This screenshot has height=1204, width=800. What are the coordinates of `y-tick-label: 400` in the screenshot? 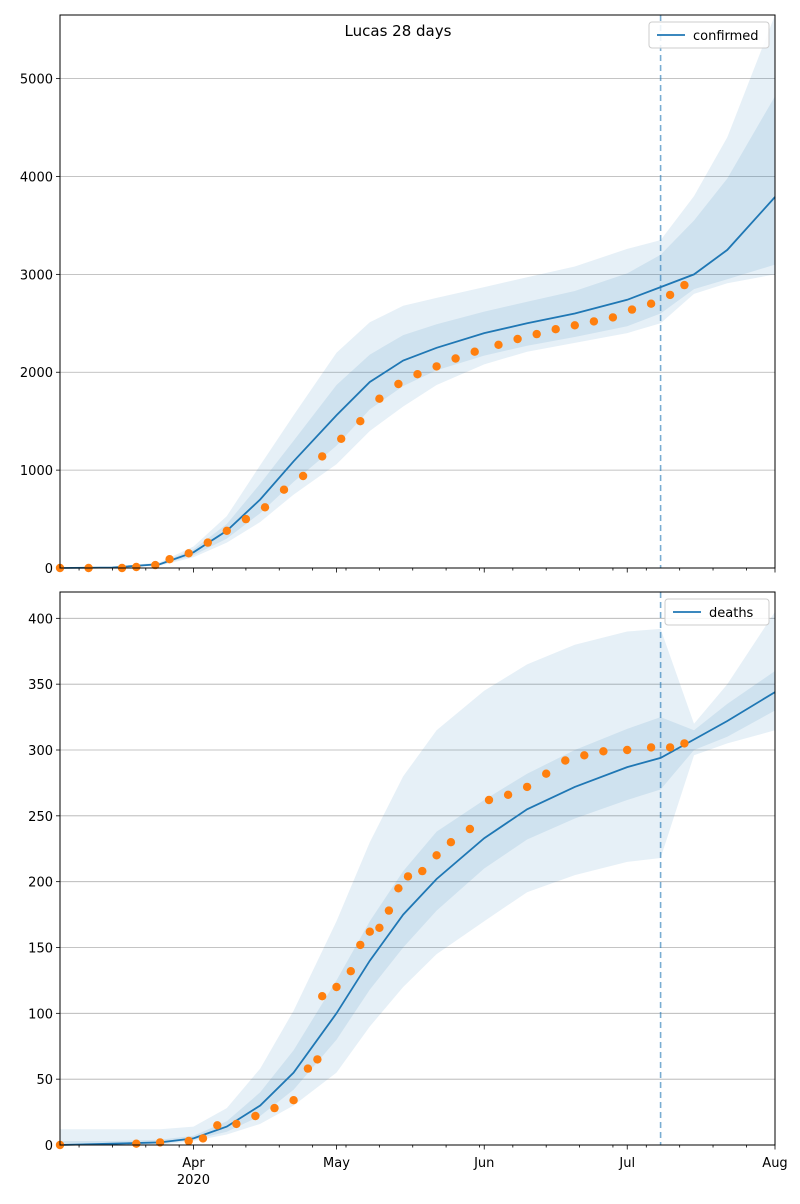 It's located at (40, 619).